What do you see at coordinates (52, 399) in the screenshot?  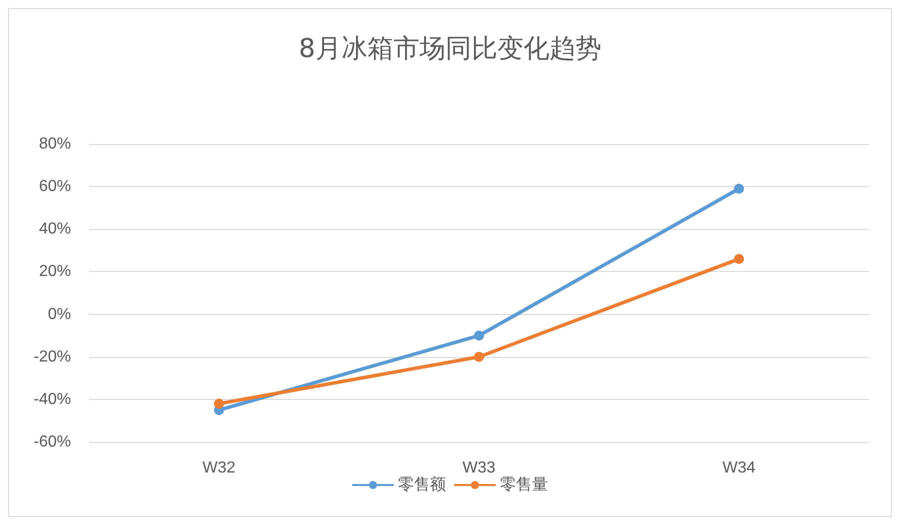 I see `y-tick-label: -40%` at bounding box center [52, 399].